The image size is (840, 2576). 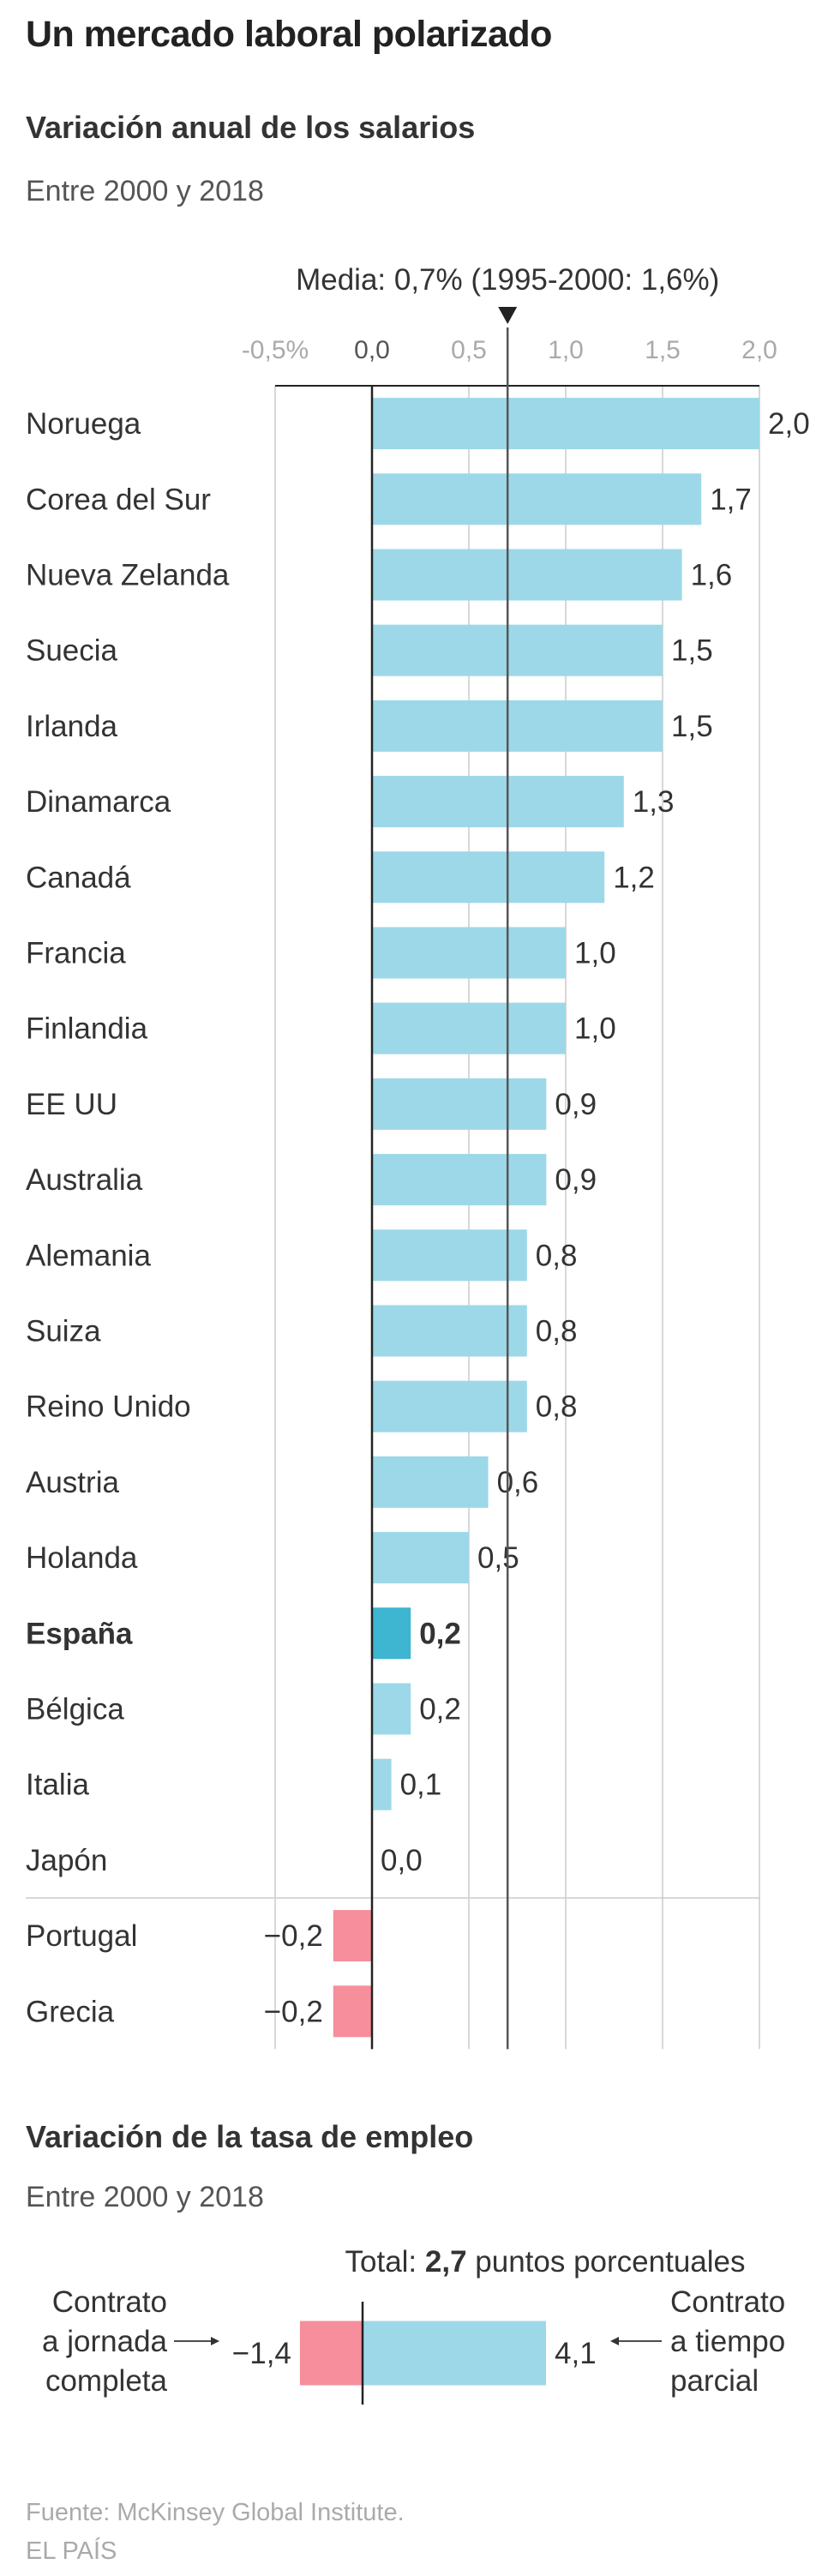 I want to click on category-label: Portugal, so click(x=81, y=1936).